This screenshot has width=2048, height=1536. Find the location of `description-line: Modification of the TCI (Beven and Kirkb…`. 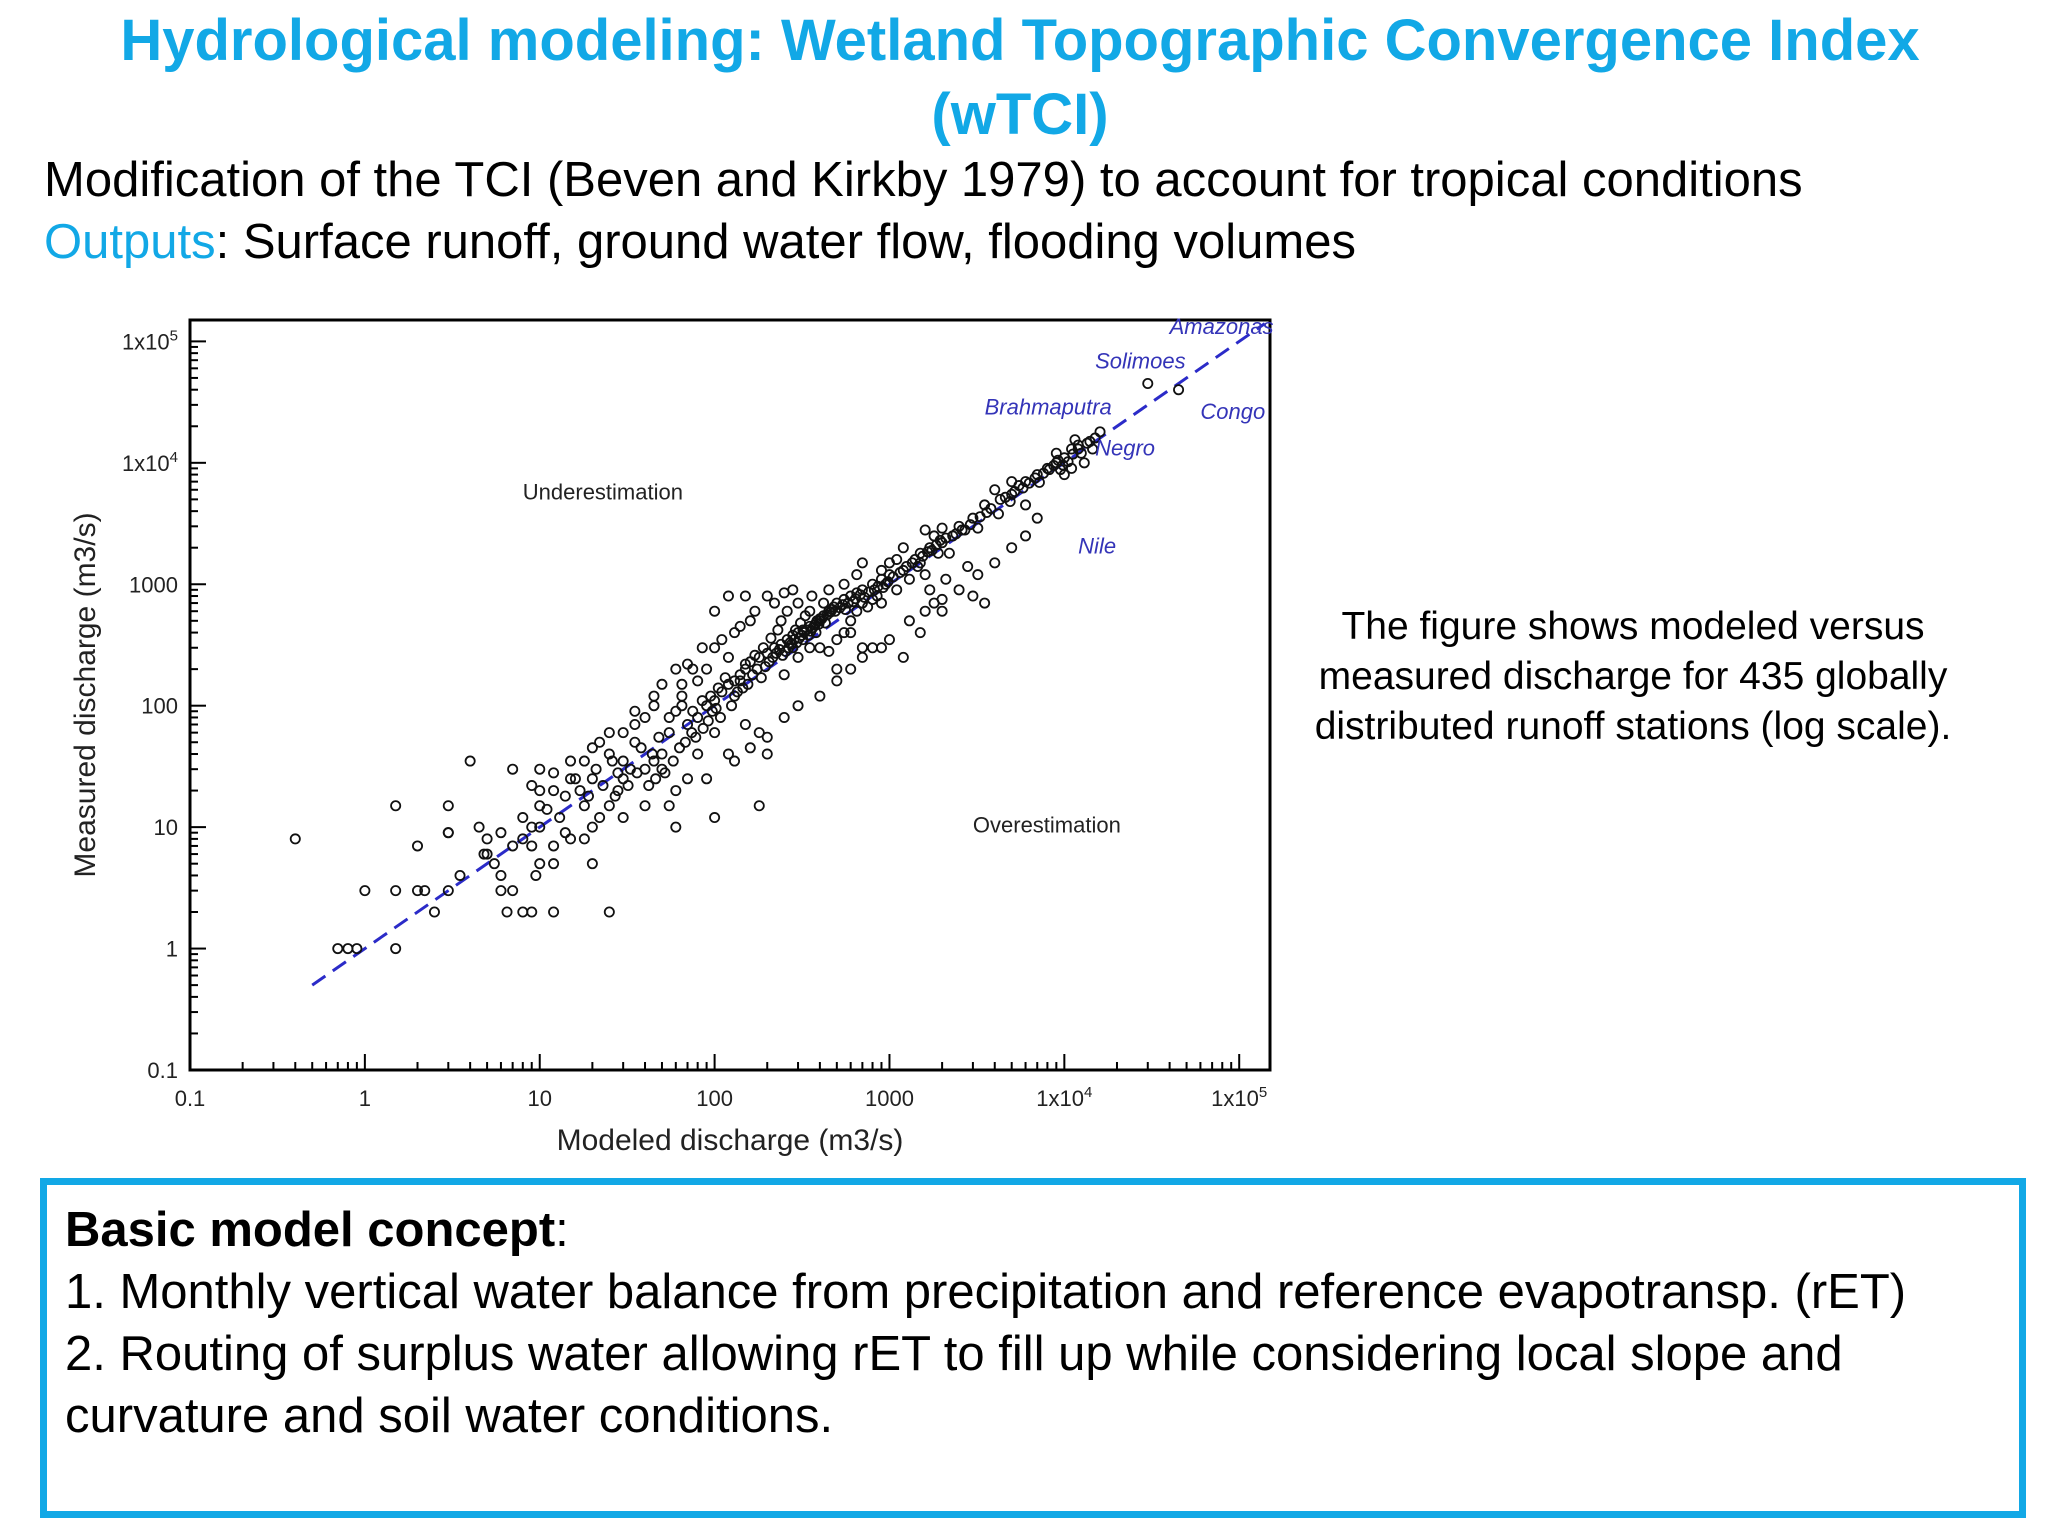

description-line: Modification of the TCI (Beven and Kirkb… is located at coordinates (923, 180).